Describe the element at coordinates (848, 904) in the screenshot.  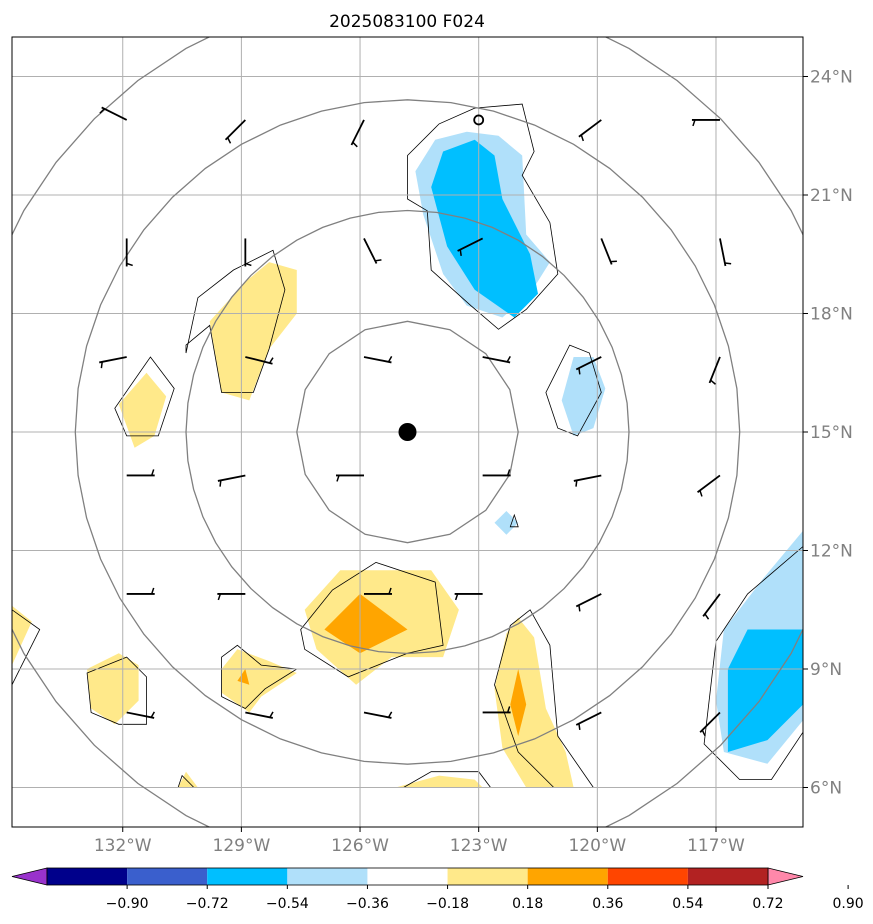
I see `colorbar-tick-label: 0.90` at that location.